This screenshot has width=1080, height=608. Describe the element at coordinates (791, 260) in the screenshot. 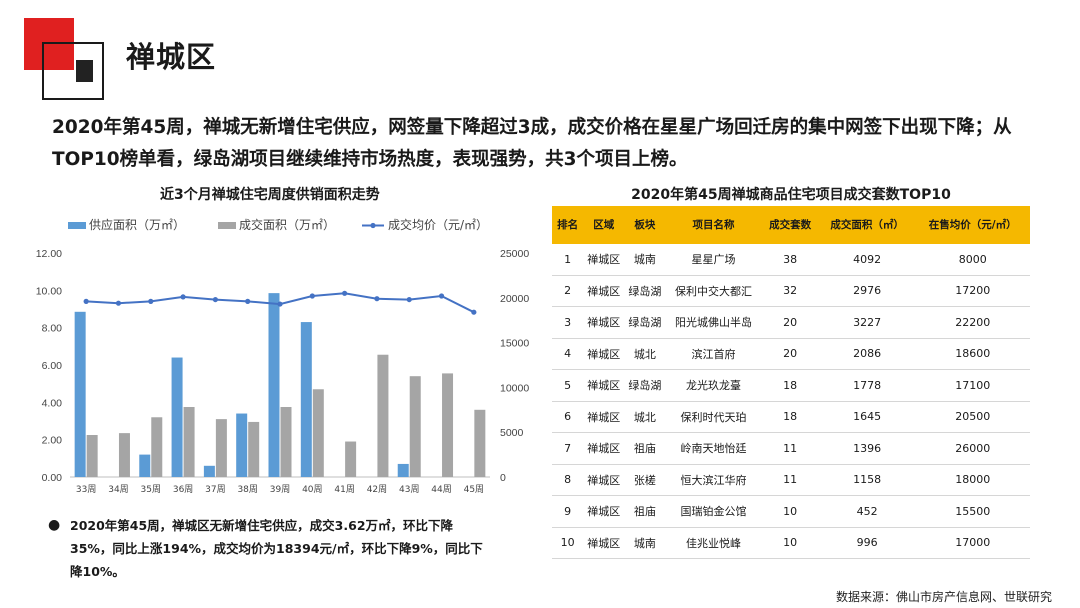

I see `table-row: 1 禅城区 城南 星星广场 38 4092 8000` at that location.